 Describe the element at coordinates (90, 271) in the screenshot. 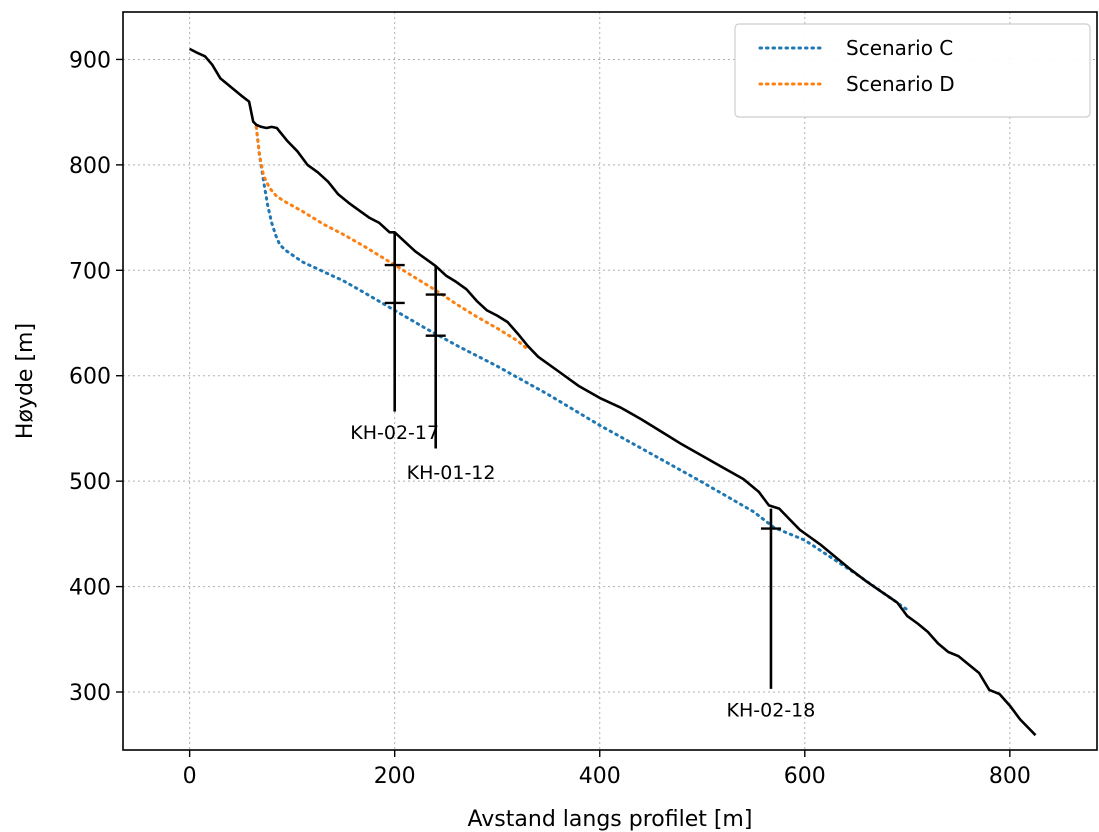

I see `y-tick-label: 700` at that location.